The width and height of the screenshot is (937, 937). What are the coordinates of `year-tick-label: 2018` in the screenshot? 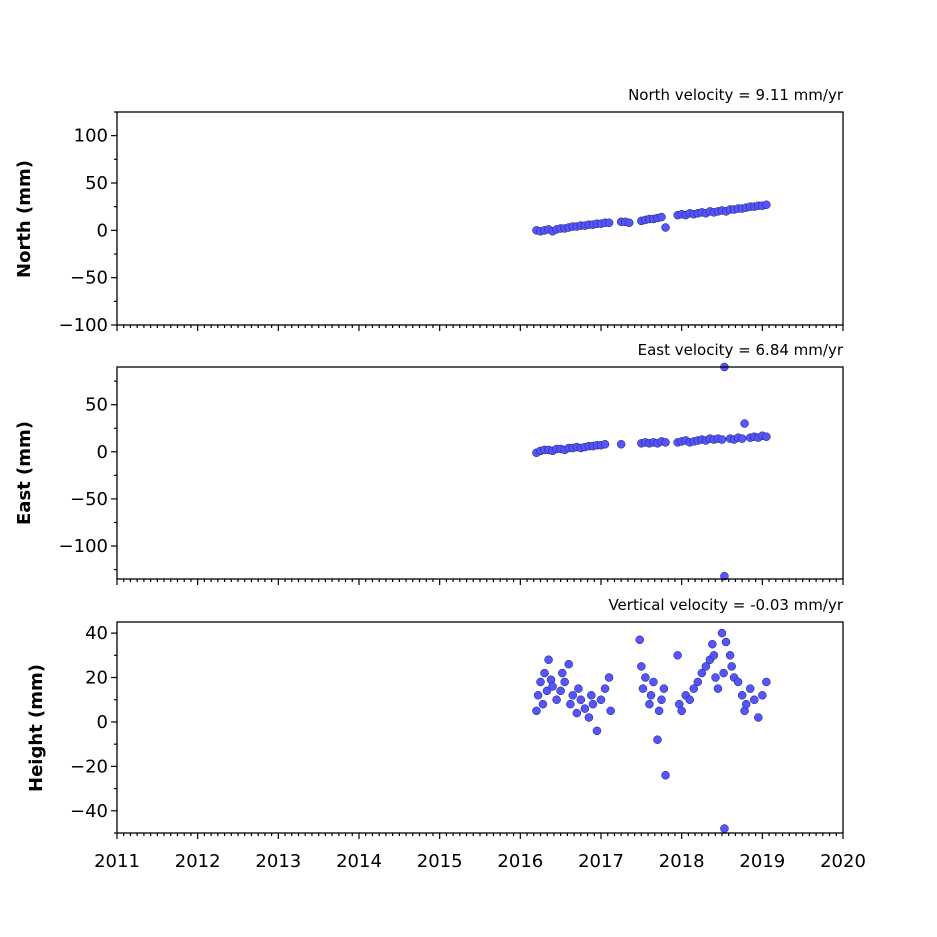 It's located at (682, 861).